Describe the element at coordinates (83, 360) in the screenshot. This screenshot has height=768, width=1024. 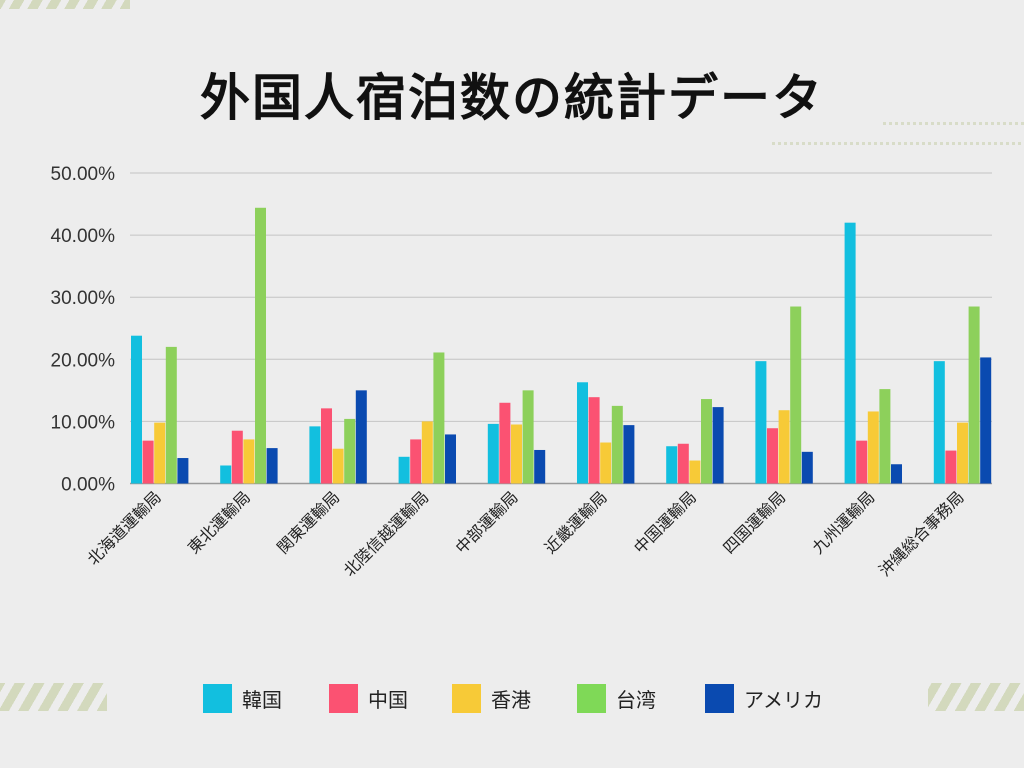
I see `y-tick-label: 20.00%` at that location.